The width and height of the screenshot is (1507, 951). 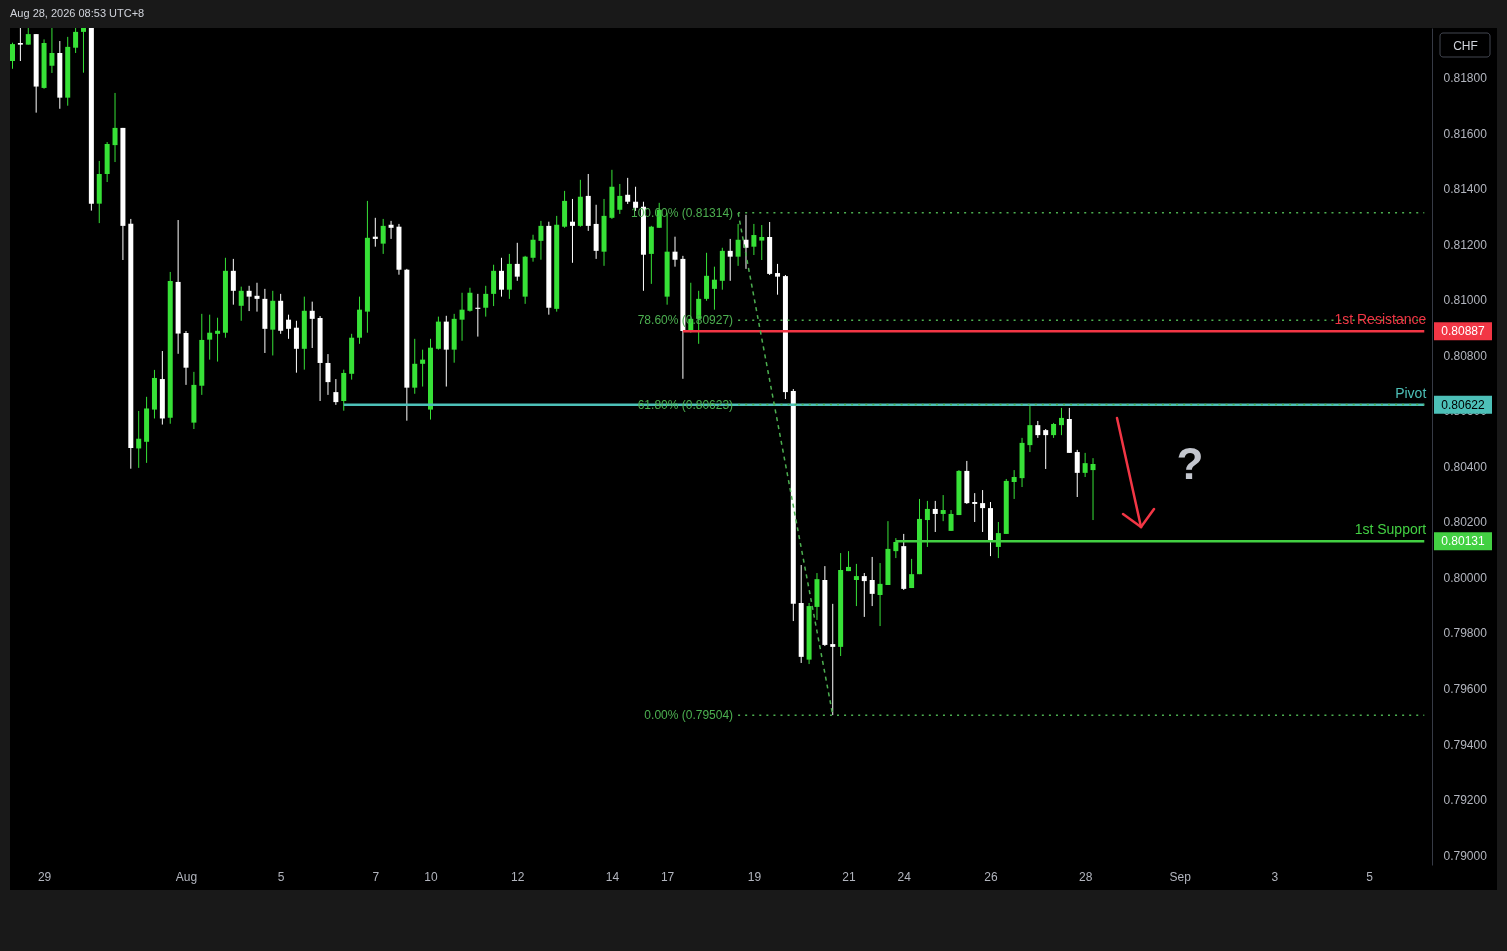 What do you see at coordinates (849, 876) in the screenshot?
I see `x-tick-label: 21` at bounding box center [849, 876].